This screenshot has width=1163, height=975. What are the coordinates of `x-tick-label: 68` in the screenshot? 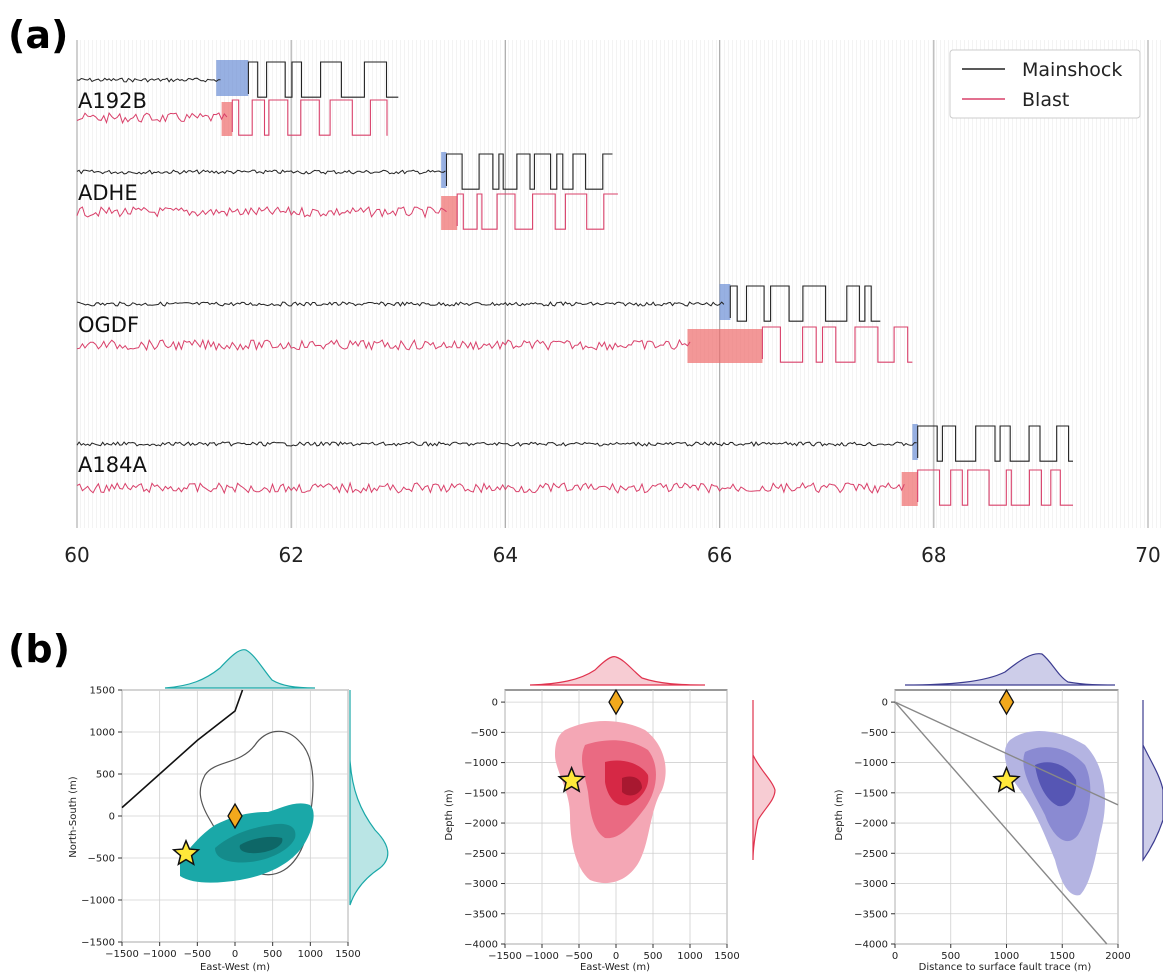 It's located at (933, 555).